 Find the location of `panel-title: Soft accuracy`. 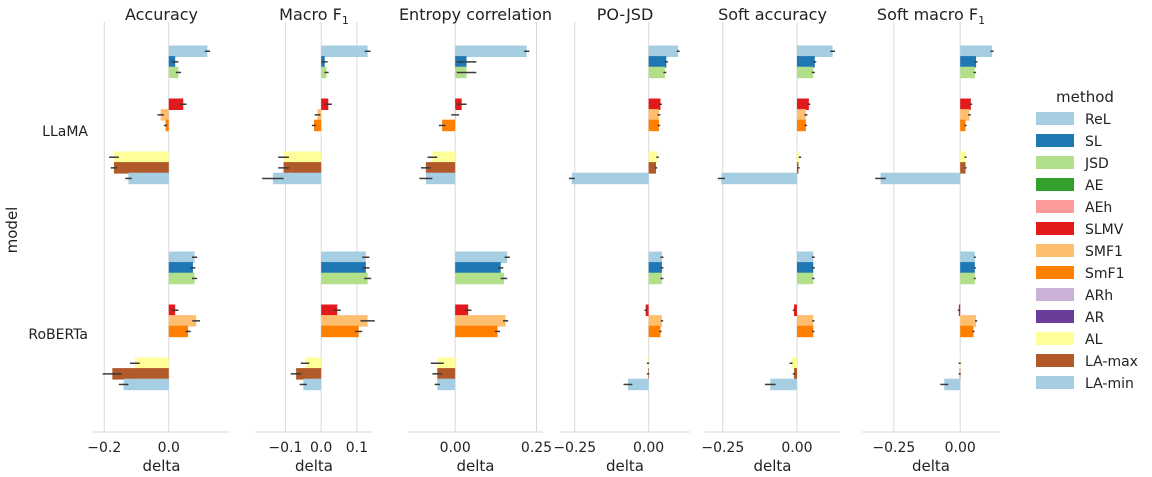

panel-title: Soft accuracy is located at coordinates (772, 14).